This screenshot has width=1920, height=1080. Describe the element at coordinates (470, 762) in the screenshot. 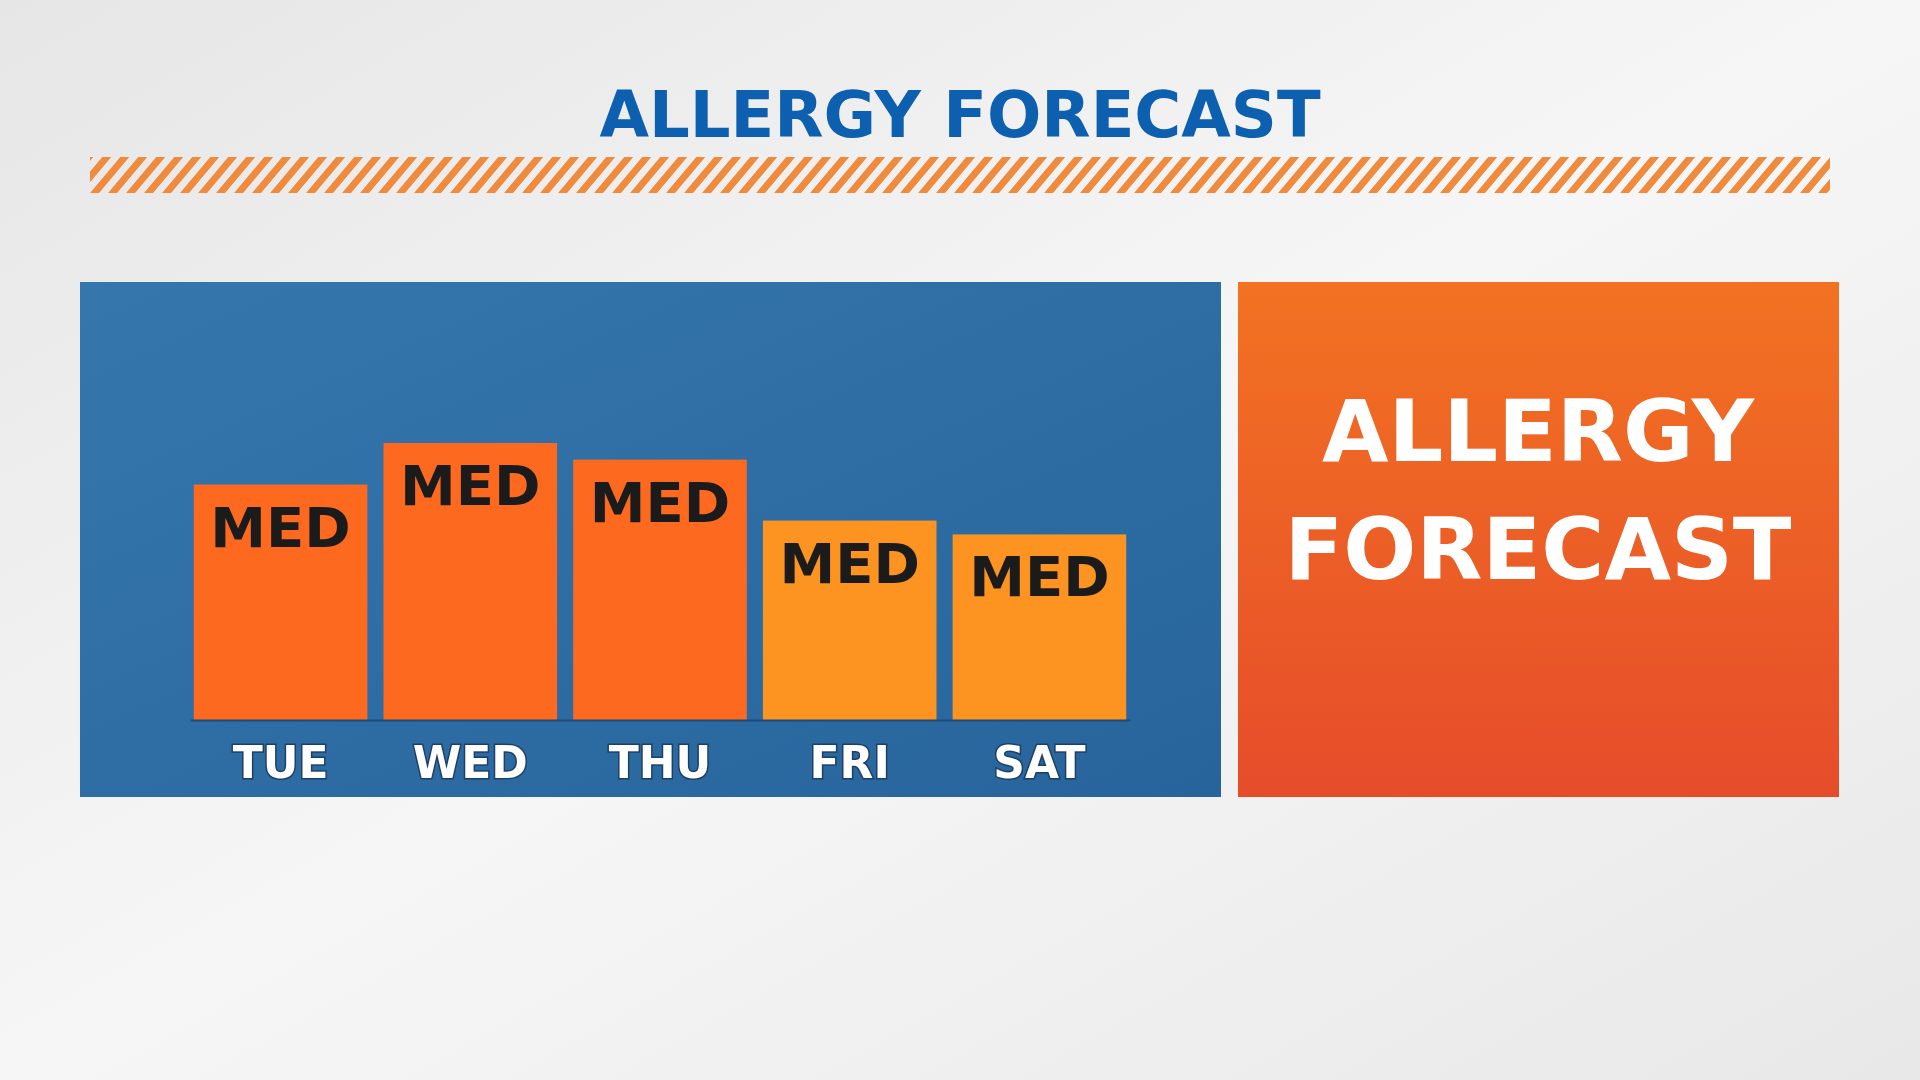

I see `x-tick-label: WED` at that location.